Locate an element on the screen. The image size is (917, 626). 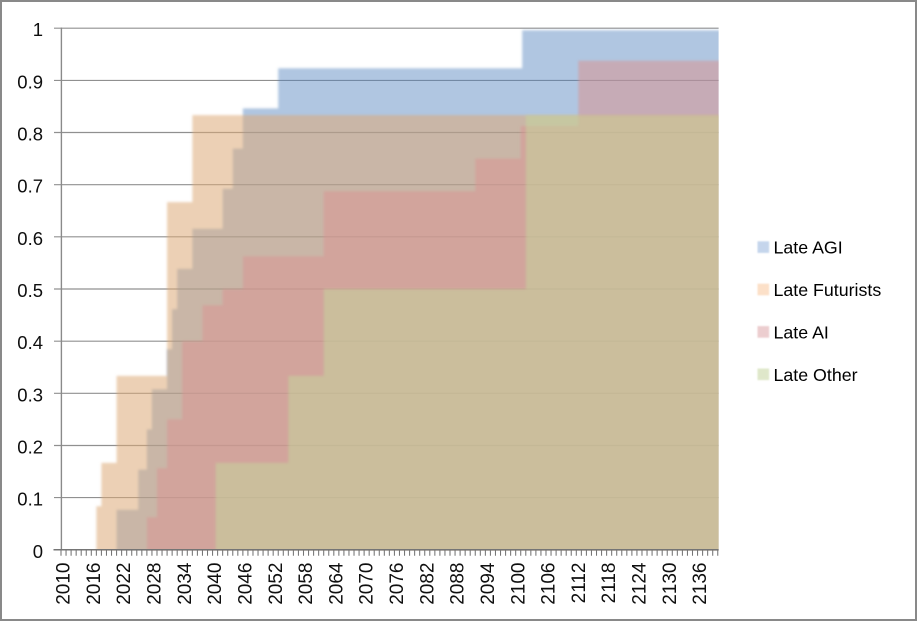
svg-text: 2118 is located at coordinates (609, 583).